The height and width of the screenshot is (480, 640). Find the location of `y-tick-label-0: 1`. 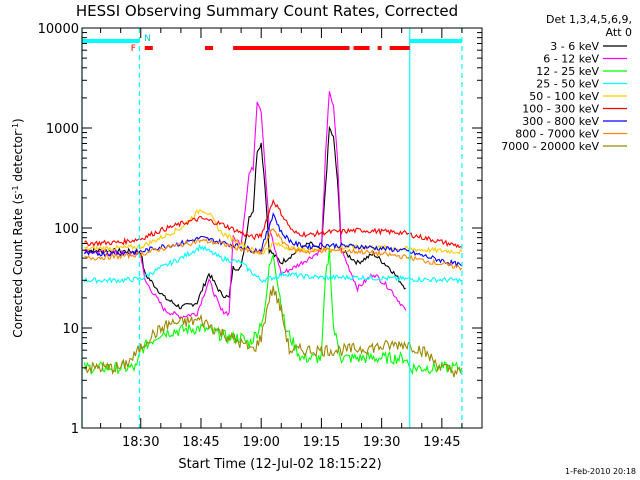

y-tick-label-0: 1 is located at coordinates (75, 429).